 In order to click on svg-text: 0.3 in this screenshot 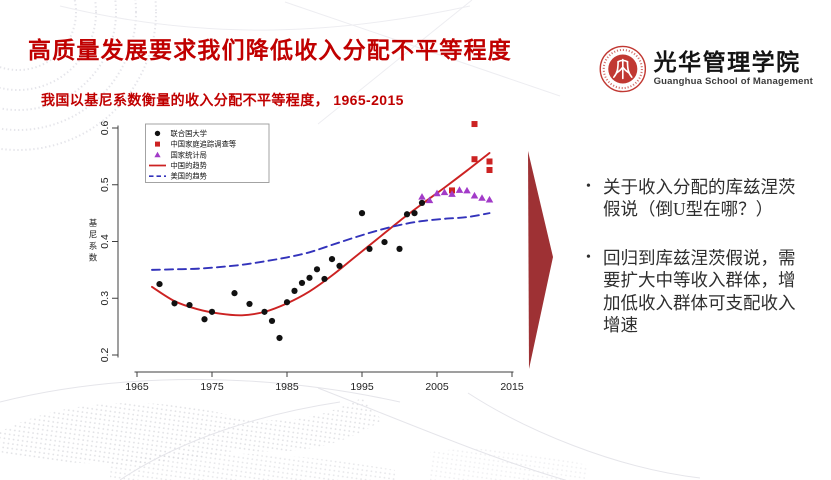, I will do `click(105, 298)`.